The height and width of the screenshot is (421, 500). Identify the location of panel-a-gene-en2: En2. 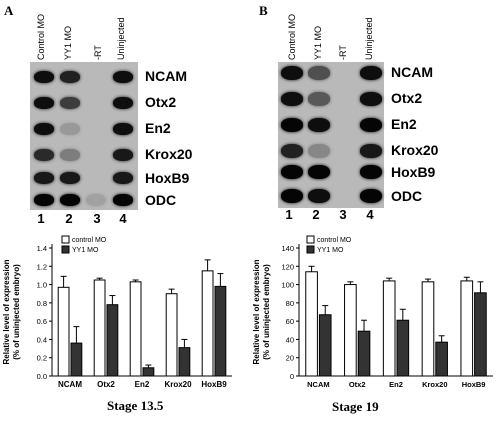
(158, 128).